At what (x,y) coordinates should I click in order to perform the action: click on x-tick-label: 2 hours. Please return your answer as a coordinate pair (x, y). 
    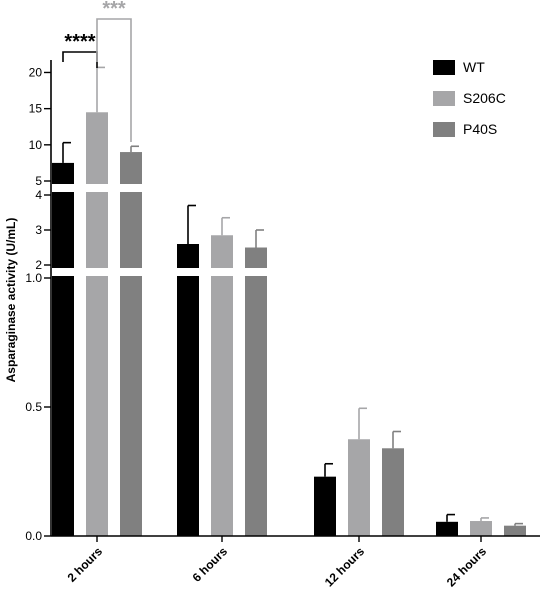
    Looking at the image, I should click on (85, 564).